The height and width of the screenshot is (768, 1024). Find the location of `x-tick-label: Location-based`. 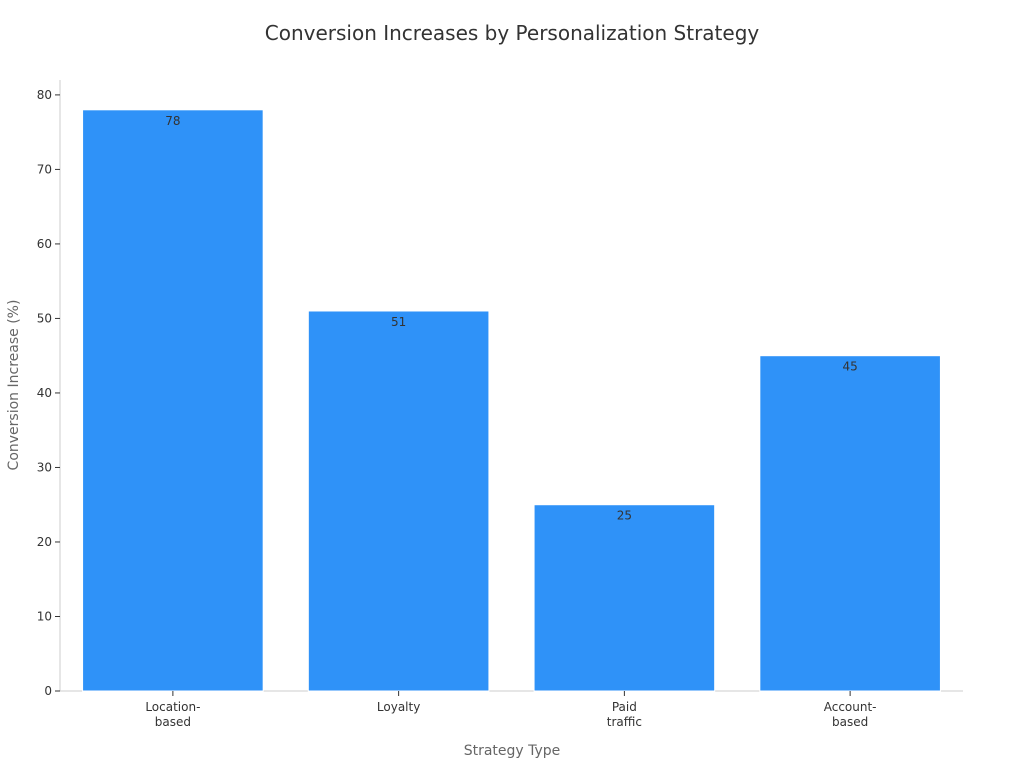

x-tick-label: Location-based is located at coordinates (172, 714).